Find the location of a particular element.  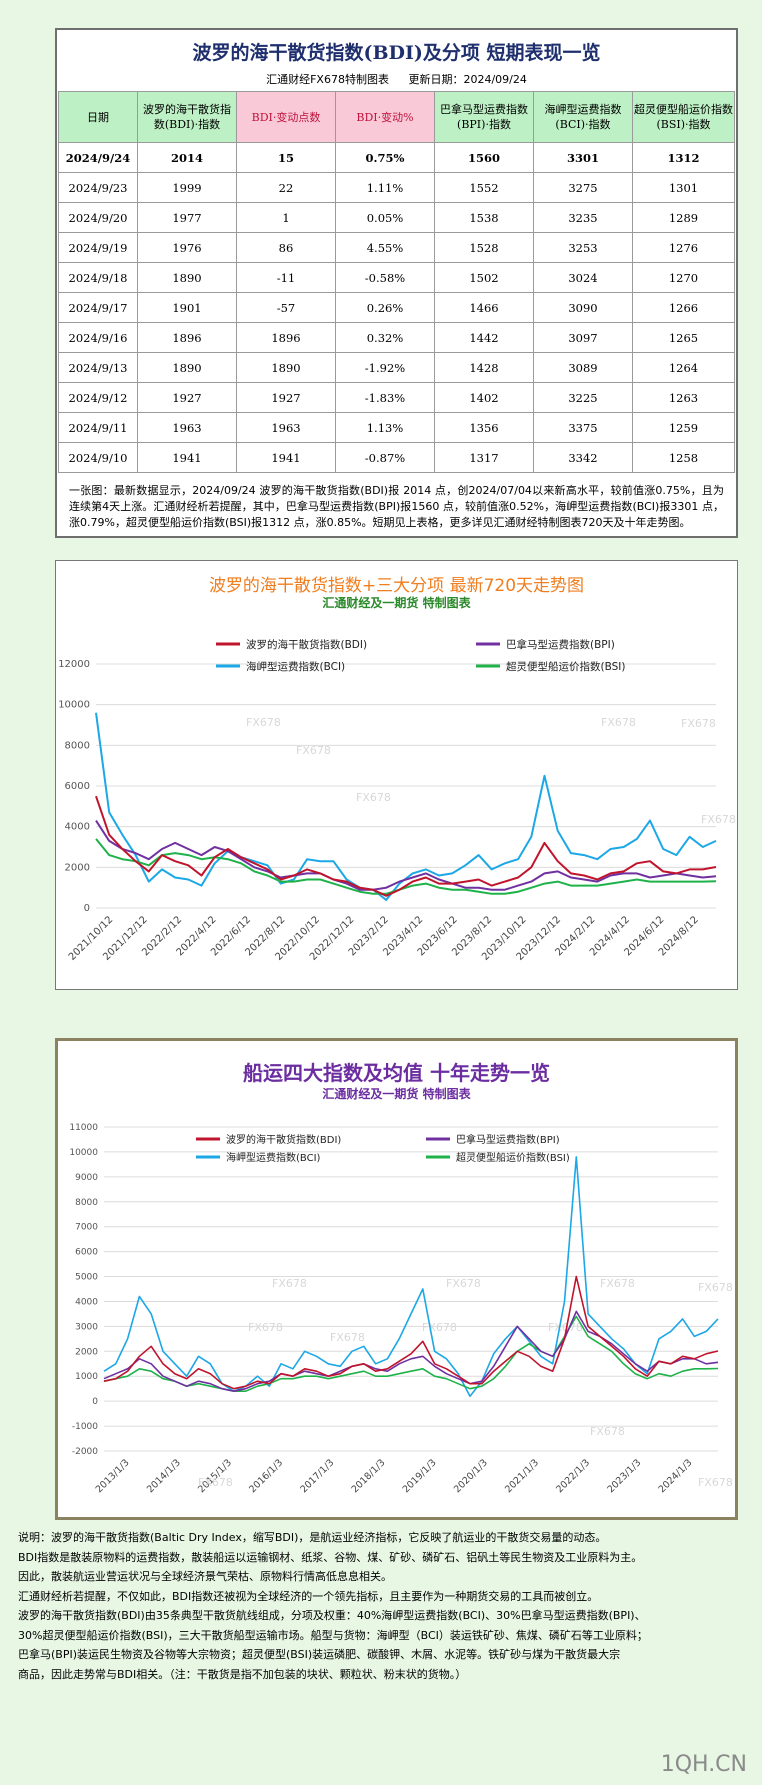

series-line-bsi is located at coordinates (406, 866).